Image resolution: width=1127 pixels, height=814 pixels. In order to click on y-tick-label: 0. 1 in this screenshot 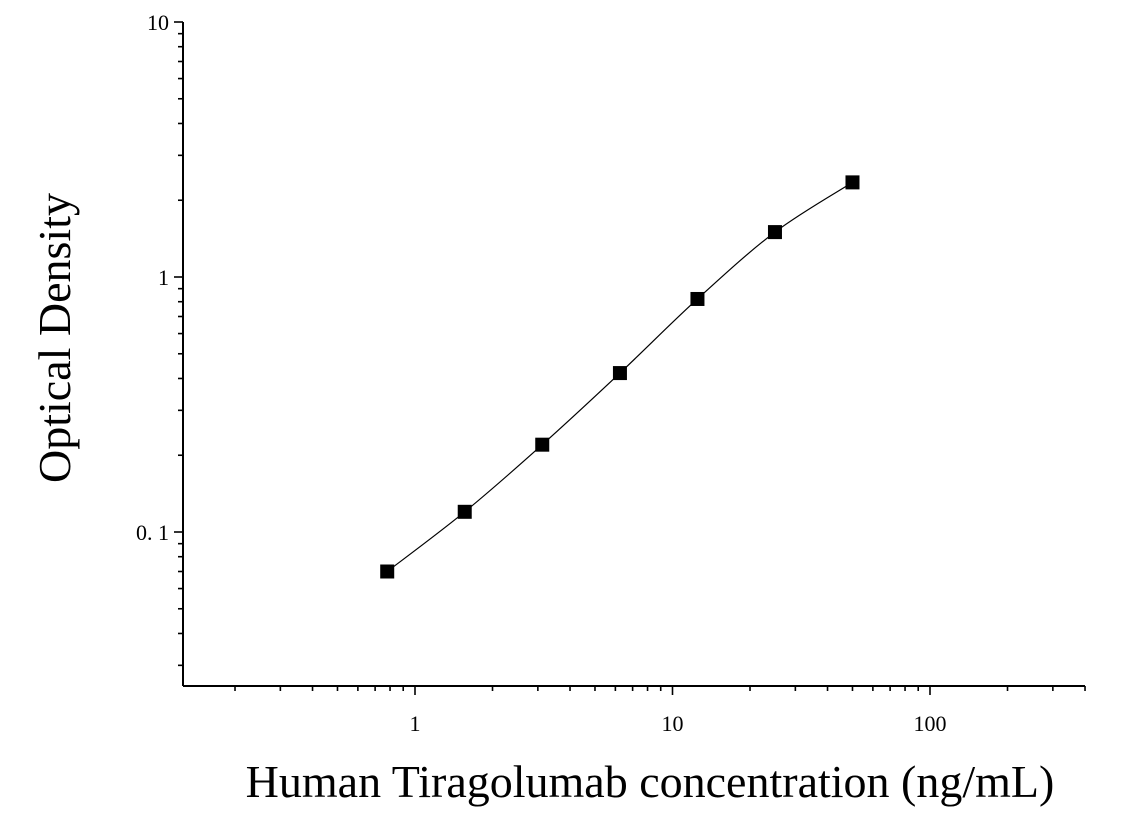, I will do `click(152, 532)`.